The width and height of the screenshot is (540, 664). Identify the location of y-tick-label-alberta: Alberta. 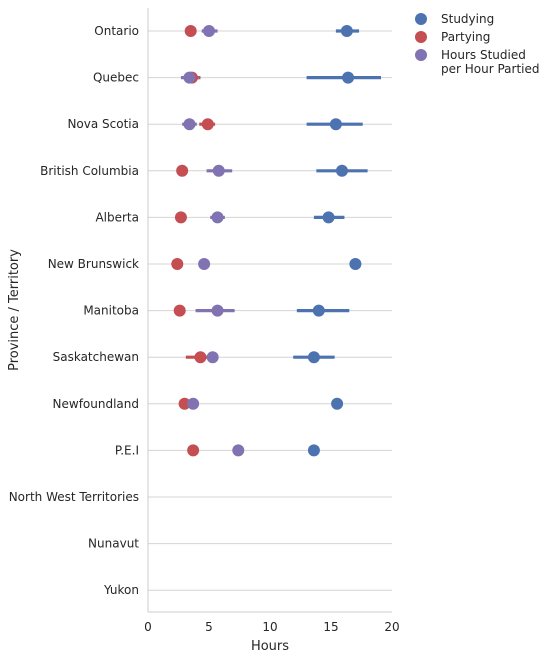
(117, 217).